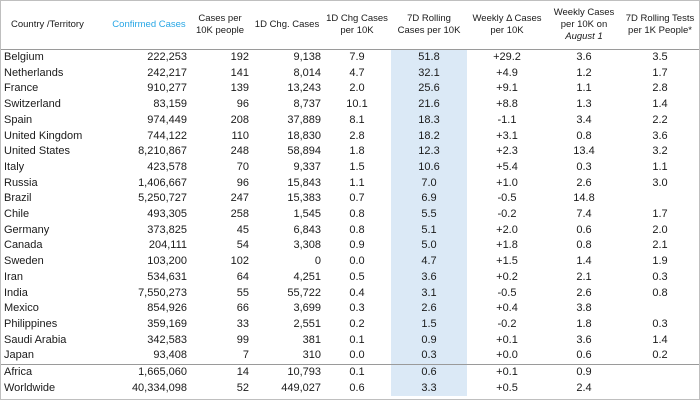 This screenshot has width=700, height=400. I want to click on header-weekly-cases-aug1: Weekly Cases per 10K on August 1, so click(584, 25).